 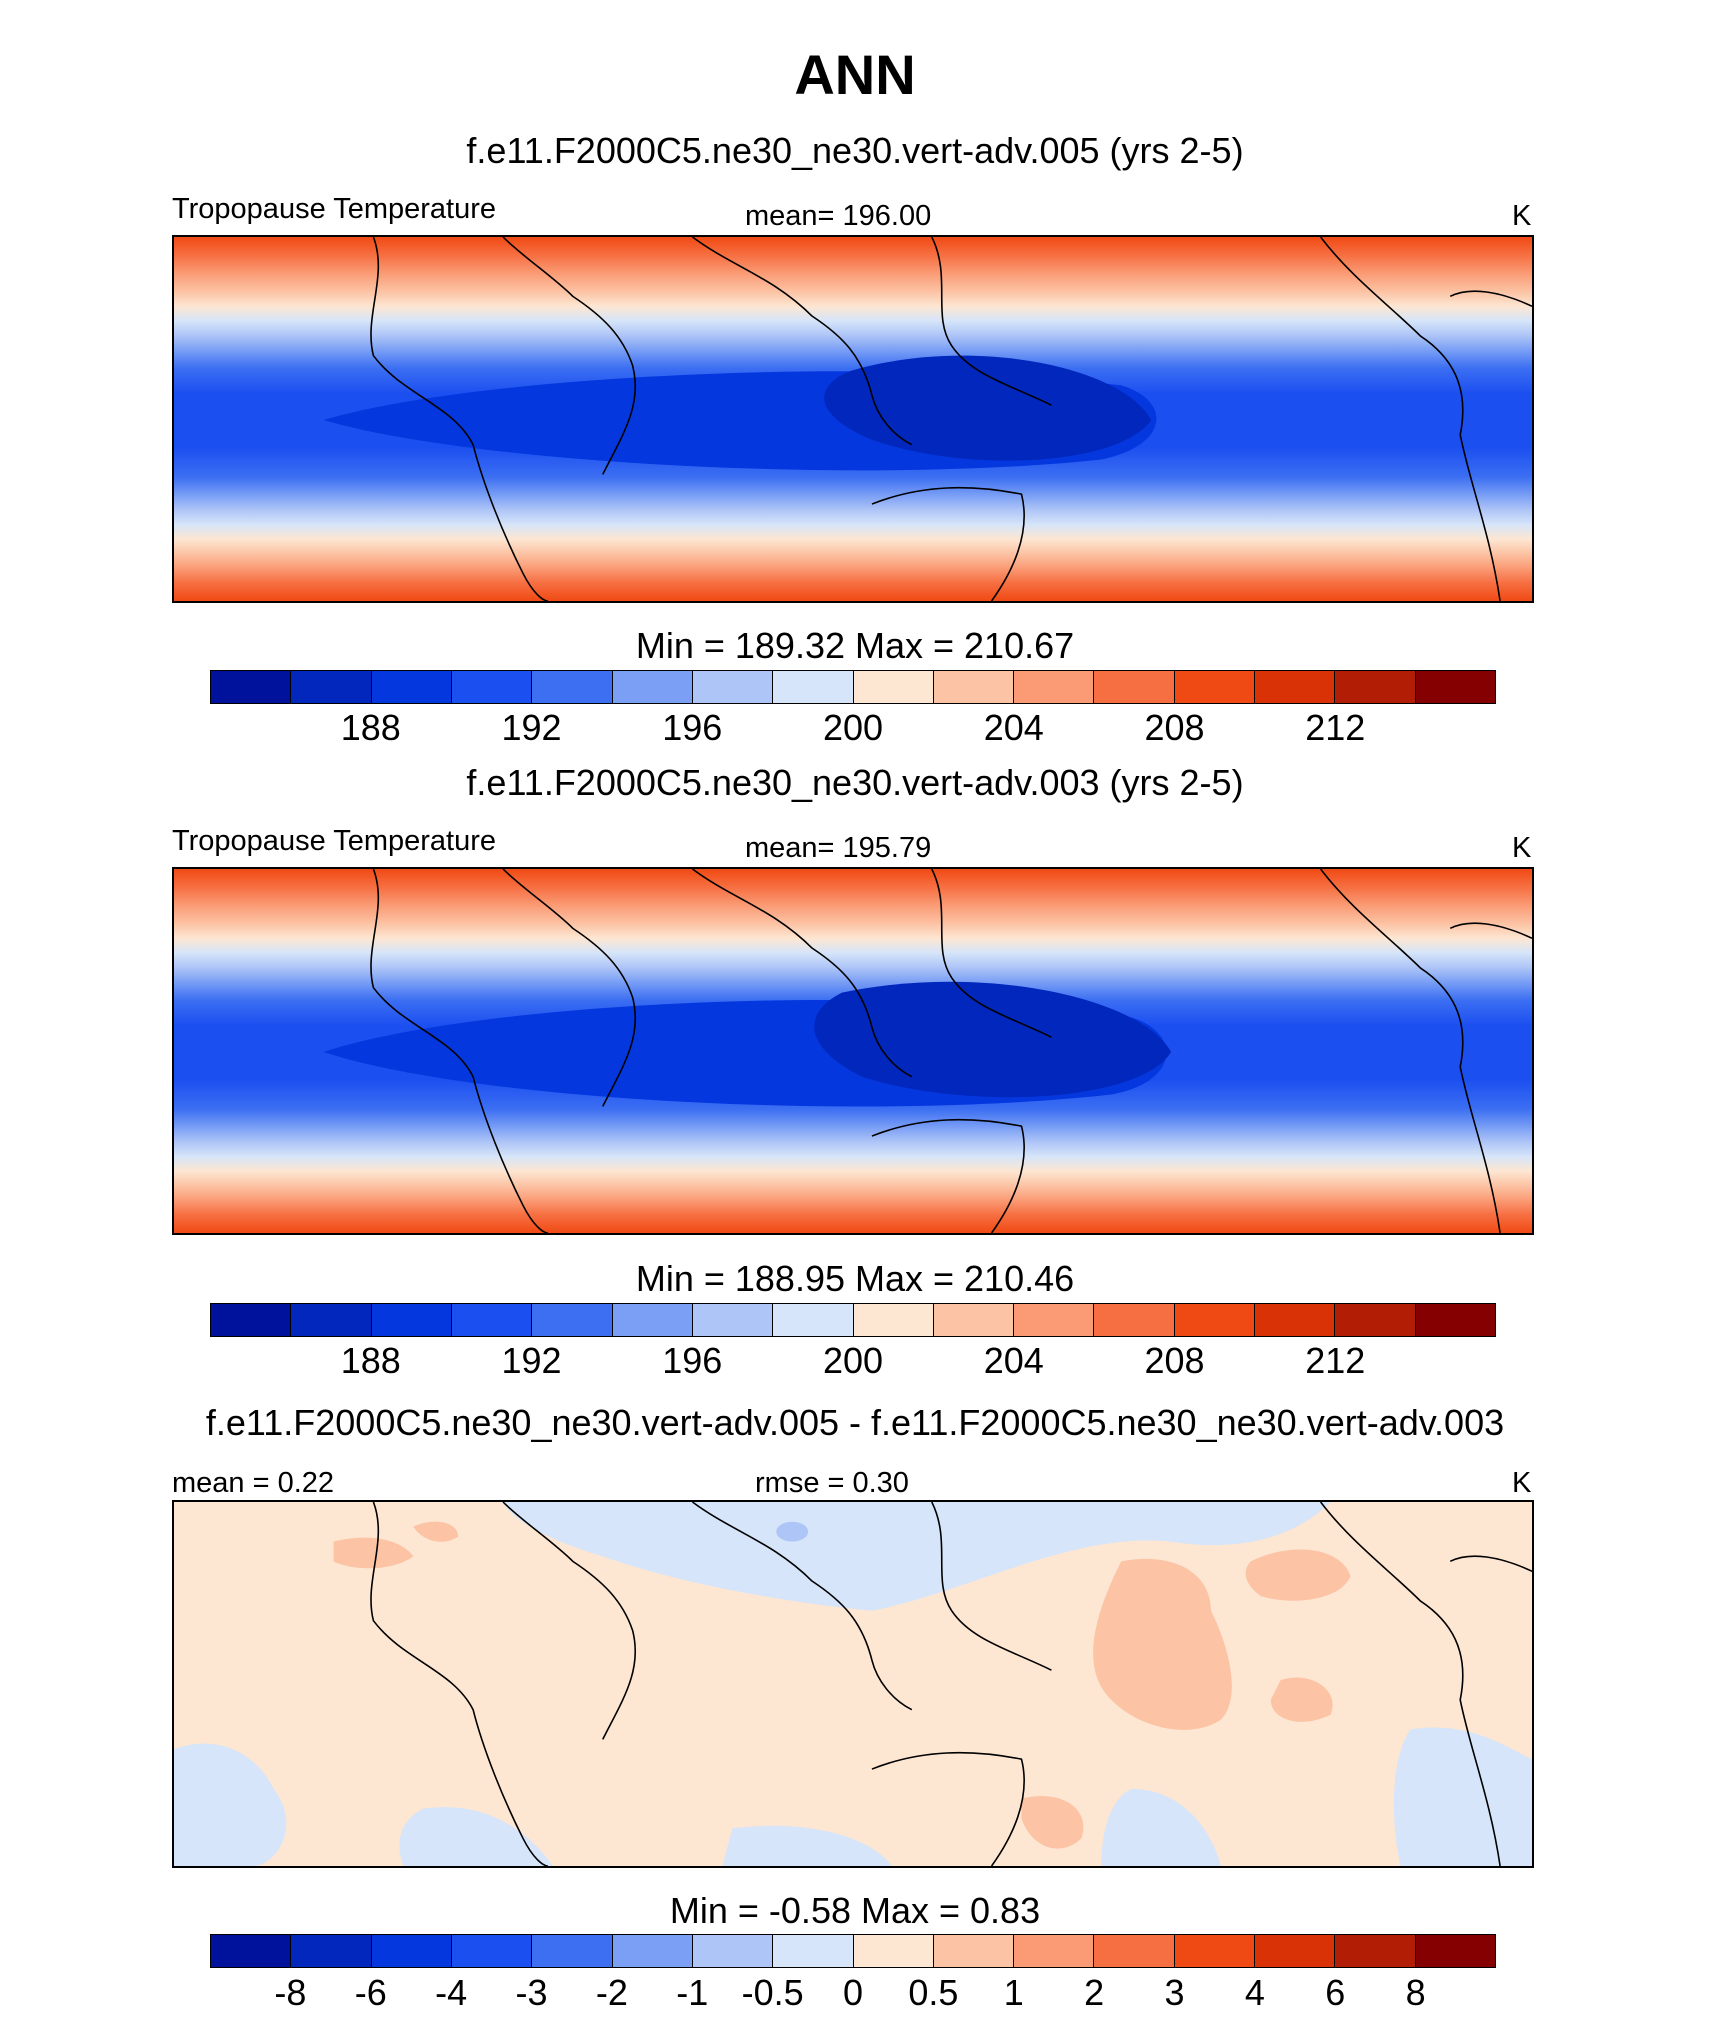 What do you see at coordinates (1522, 216) in the screenshot?
I see `panel-1-units-label: K` at bounding box center [1522, 216].